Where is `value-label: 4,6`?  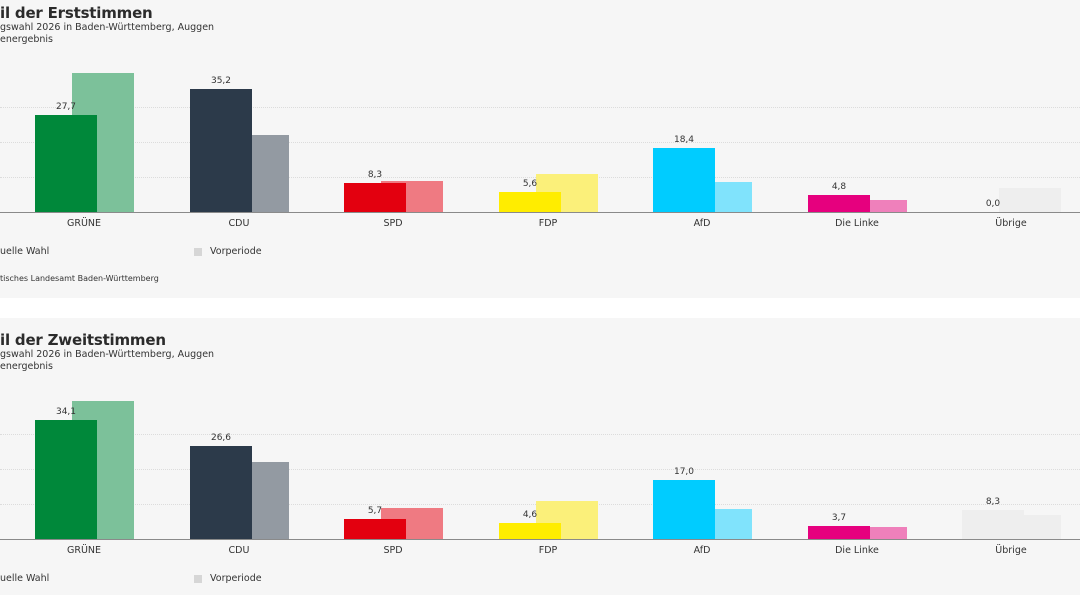
value-label: 4,6 is located at coordinates (530, 514).